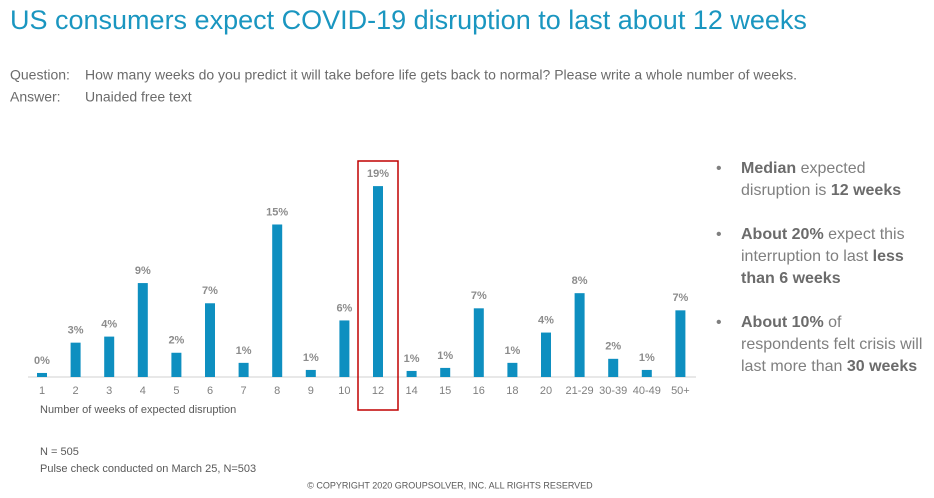 This screenshot has width=934, height=498. I want to click on bullet-text: less than 6 weeks, so click(822, 267).